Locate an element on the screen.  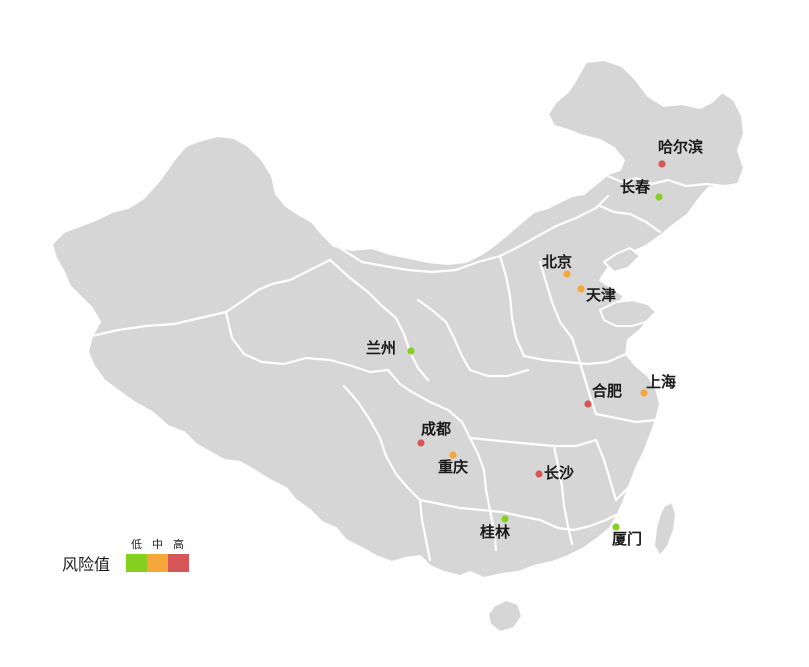
liaodong-peninsula is located at coordinates (622, 260).